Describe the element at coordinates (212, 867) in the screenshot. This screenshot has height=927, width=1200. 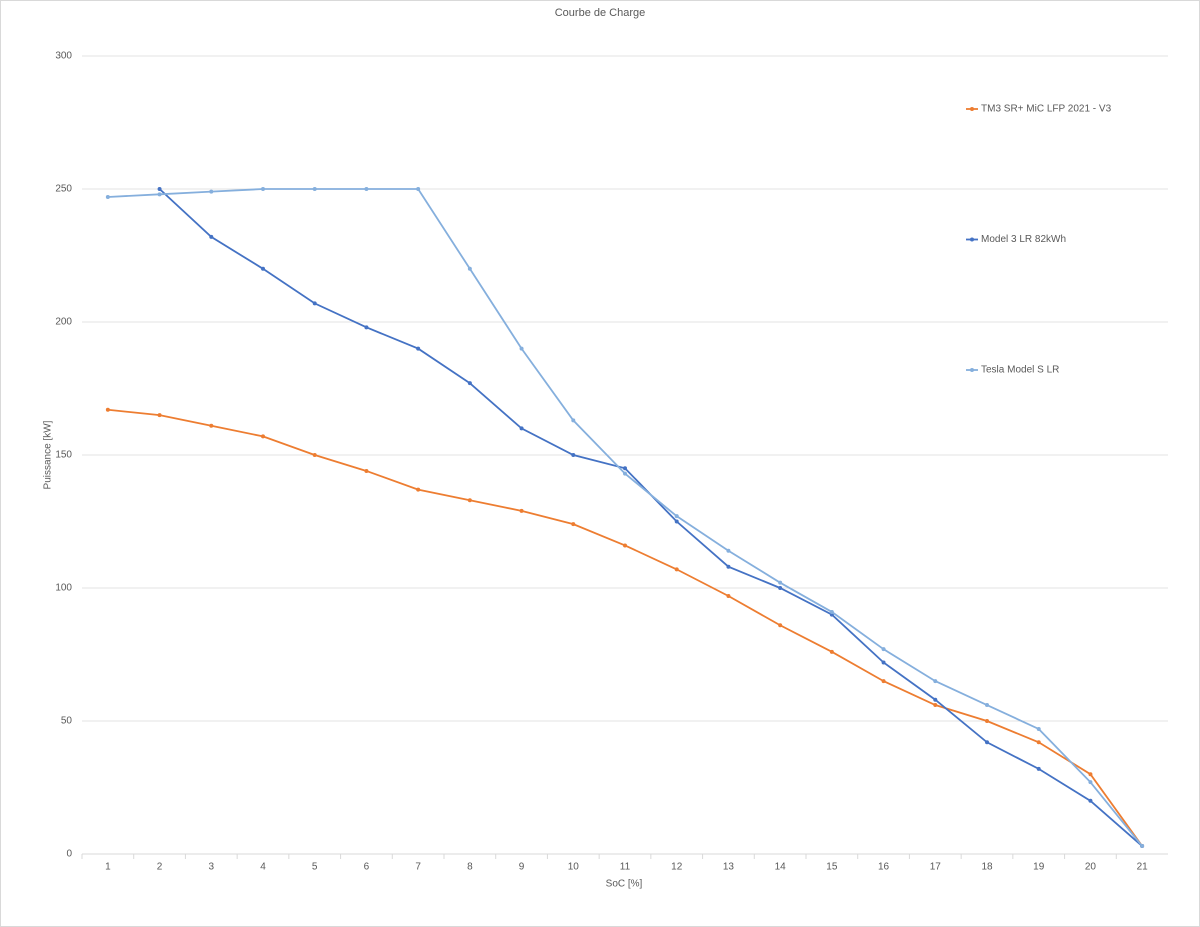
I see `x-tick-label: 3` at that location.